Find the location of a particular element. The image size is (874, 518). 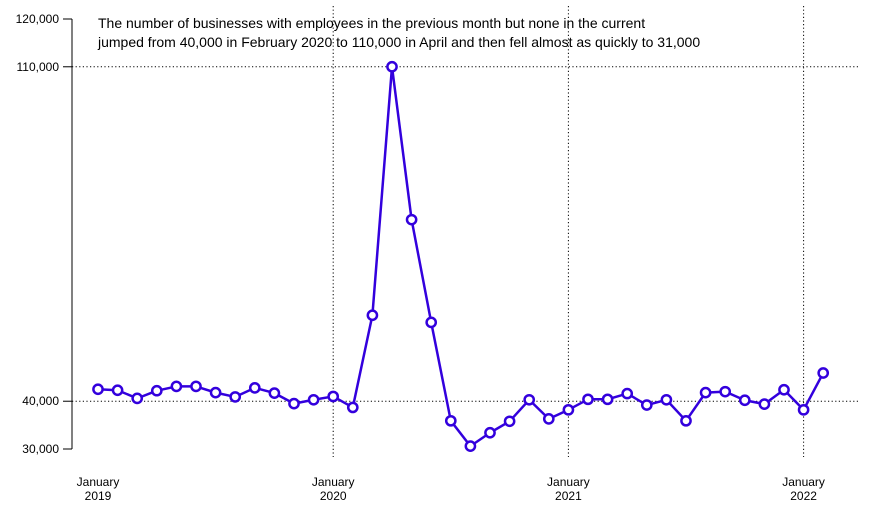

y-tick-label: 30,000 is located at coordinates (40, 449).